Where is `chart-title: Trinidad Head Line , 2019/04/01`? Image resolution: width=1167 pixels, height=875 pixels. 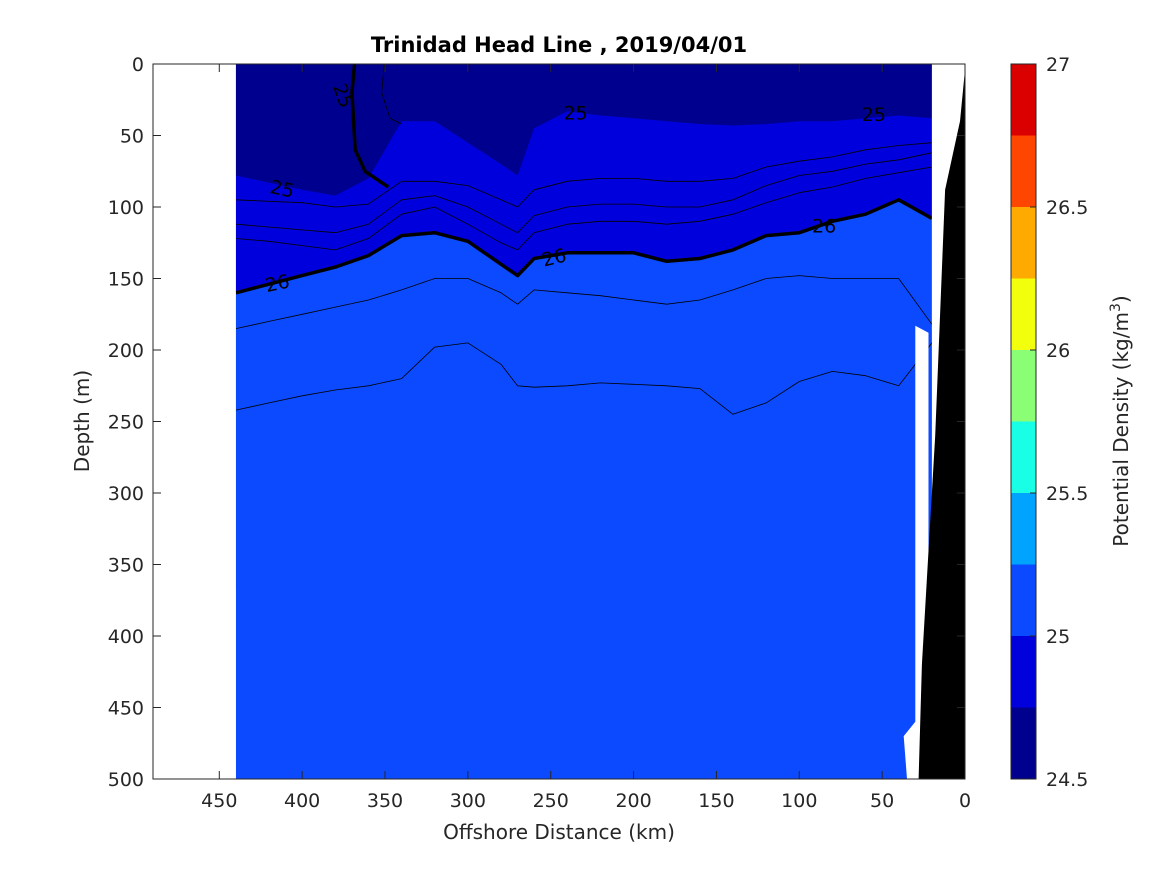 chart-title: Trinidad Head Line , 2019/04/01 is located at coordinates (559, 45).